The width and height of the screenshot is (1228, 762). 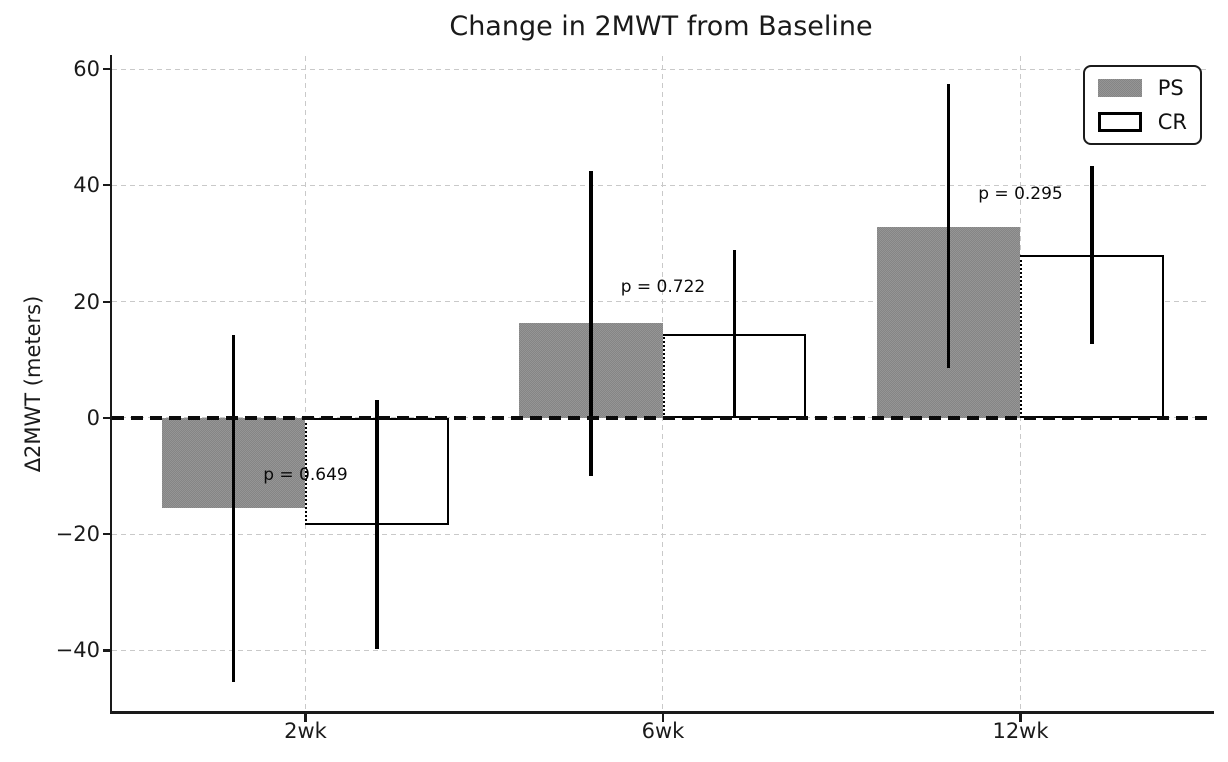 What do you see at coordinates (86, 185) in the screenshot?
I see `y-tick-label: 40` at bounding box center [86, 185].